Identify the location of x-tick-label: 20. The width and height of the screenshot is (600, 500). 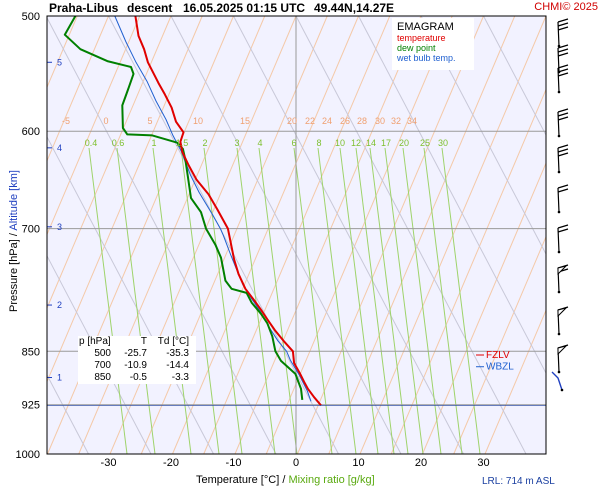
(421, 463).